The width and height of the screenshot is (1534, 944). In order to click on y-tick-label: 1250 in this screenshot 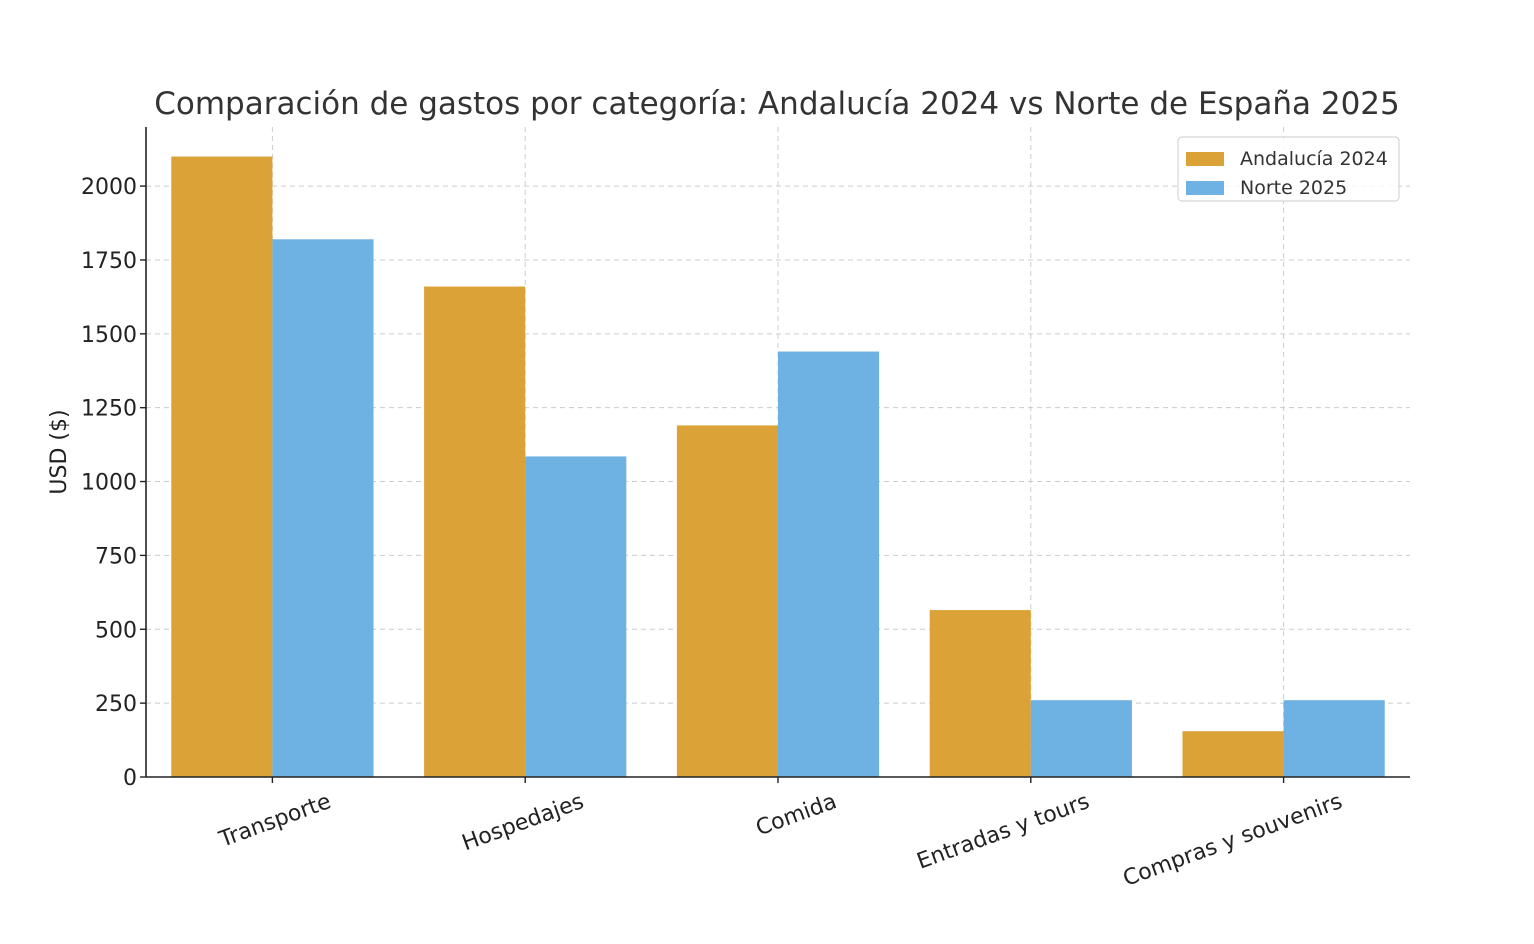, I will do `click(109, 409)`.